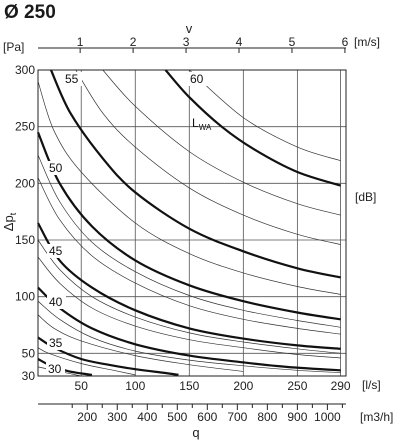 This screenshot has height=442, width=400. I want to click on curve-label-35: 35, so click(56, 343).